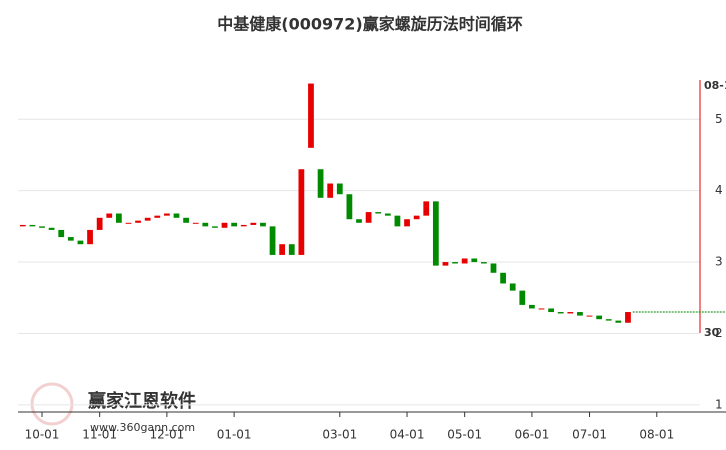 This screenshot has width=726, height=450. I want to click on y-tick-label: 3, so click(719, 262).